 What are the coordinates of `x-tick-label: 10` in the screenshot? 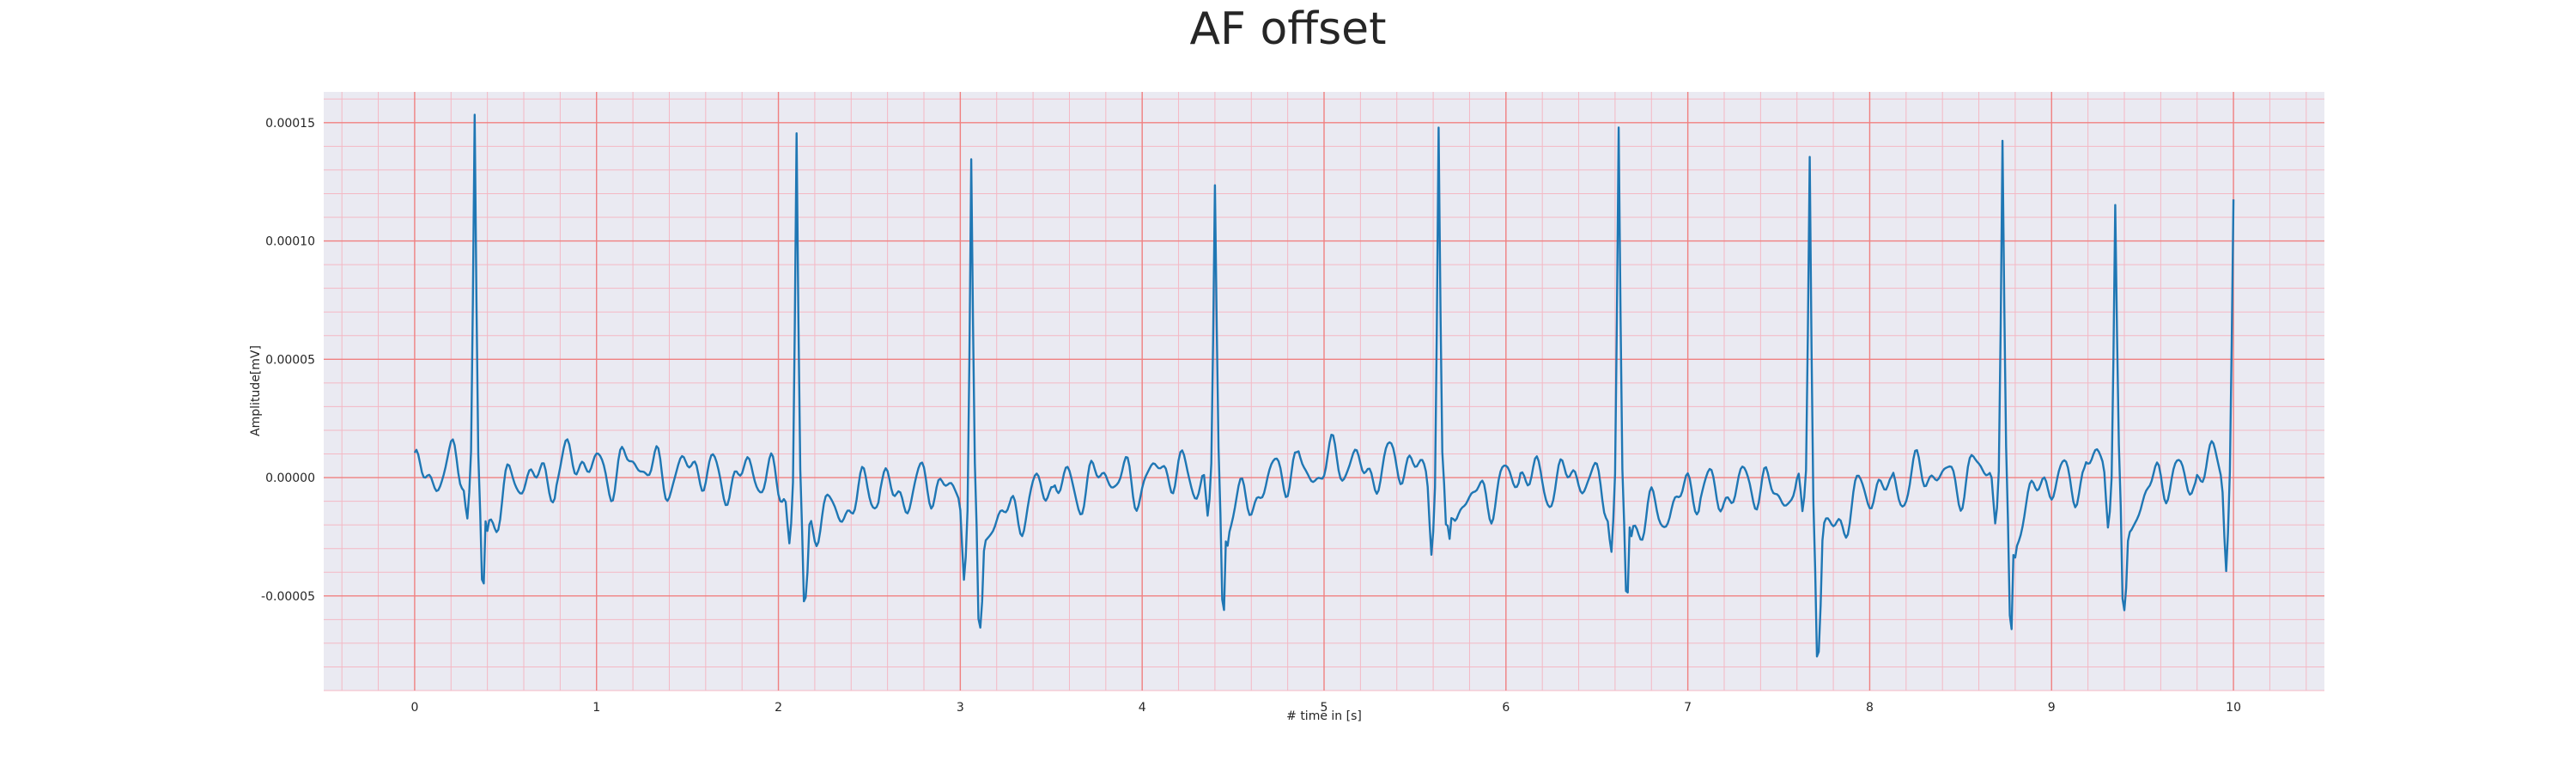 It's located at (2233, 708).